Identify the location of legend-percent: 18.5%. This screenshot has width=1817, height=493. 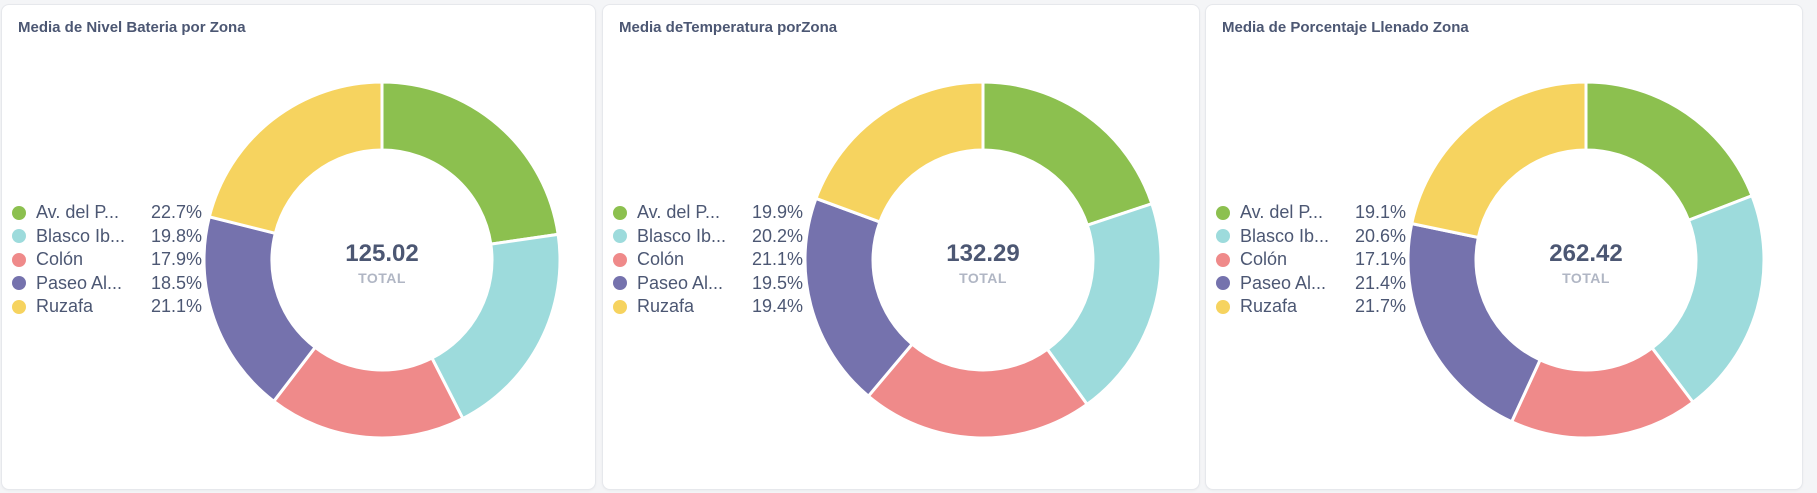
(176, 282).